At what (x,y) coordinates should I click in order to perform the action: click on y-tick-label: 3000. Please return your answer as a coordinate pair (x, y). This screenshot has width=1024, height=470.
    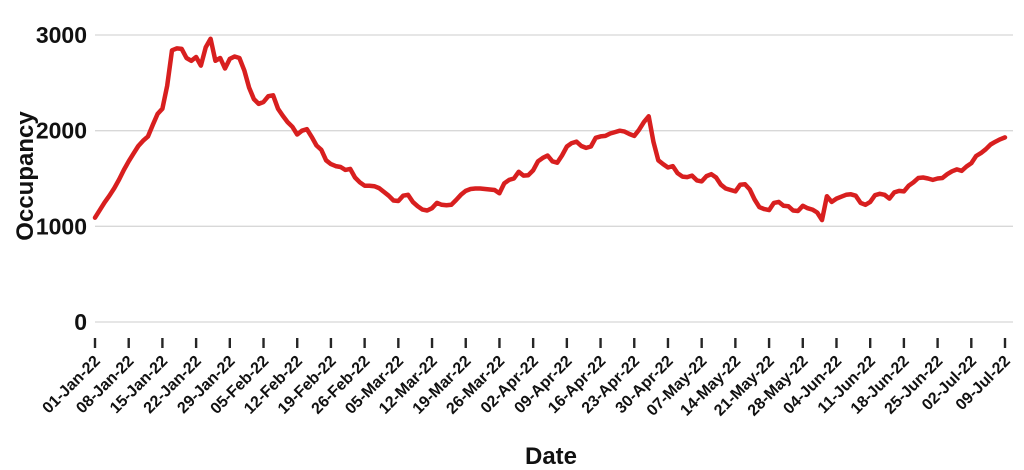
    Looking at the image, I should click on (61, 35).